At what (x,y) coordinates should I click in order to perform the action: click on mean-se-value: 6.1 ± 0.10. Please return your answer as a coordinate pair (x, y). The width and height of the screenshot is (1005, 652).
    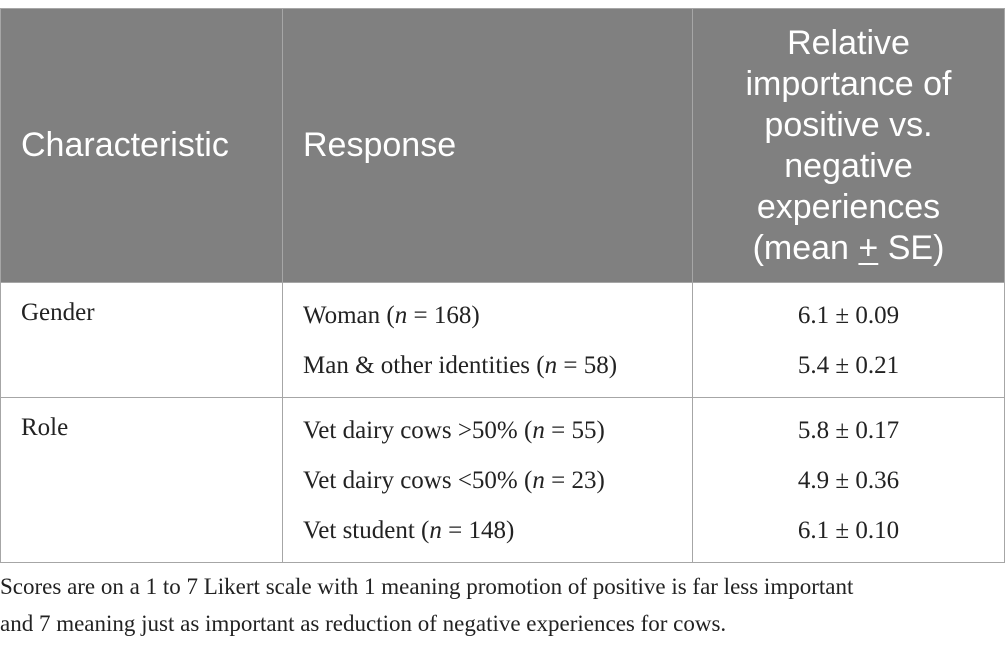
    Looking at the image, I should click on (848, 530).